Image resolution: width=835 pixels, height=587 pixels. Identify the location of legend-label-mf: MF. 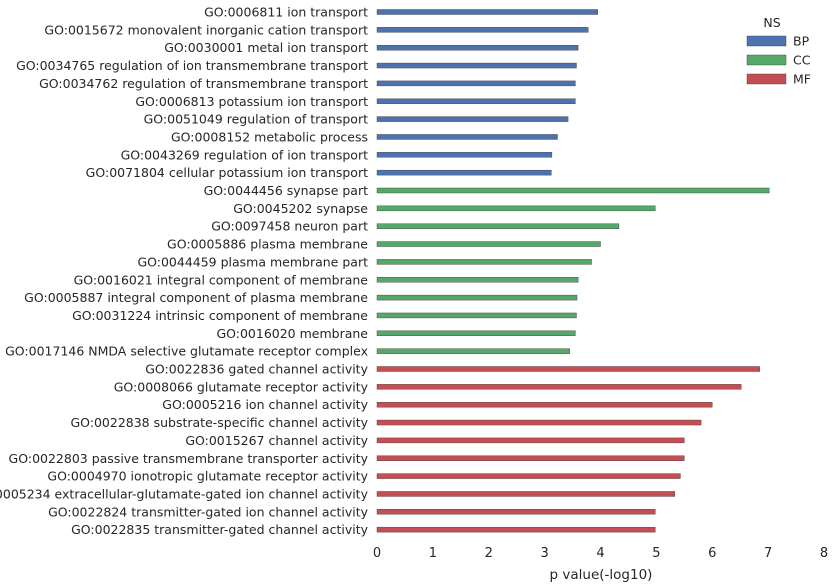
(802, 79).